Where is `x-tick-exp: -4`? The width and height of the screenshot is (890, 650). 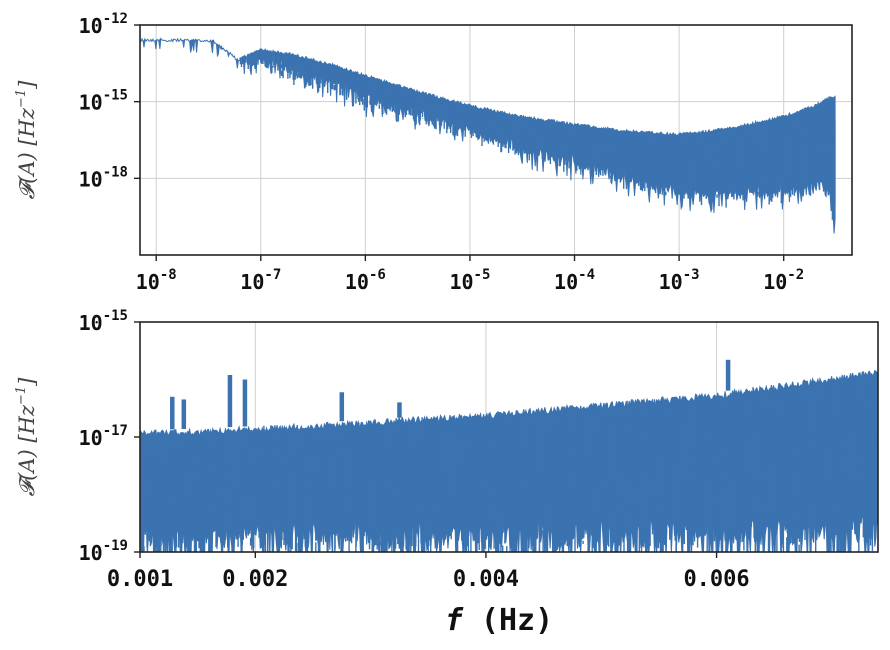 x-tick-exp: -4 is located at coordinates (586, 275).